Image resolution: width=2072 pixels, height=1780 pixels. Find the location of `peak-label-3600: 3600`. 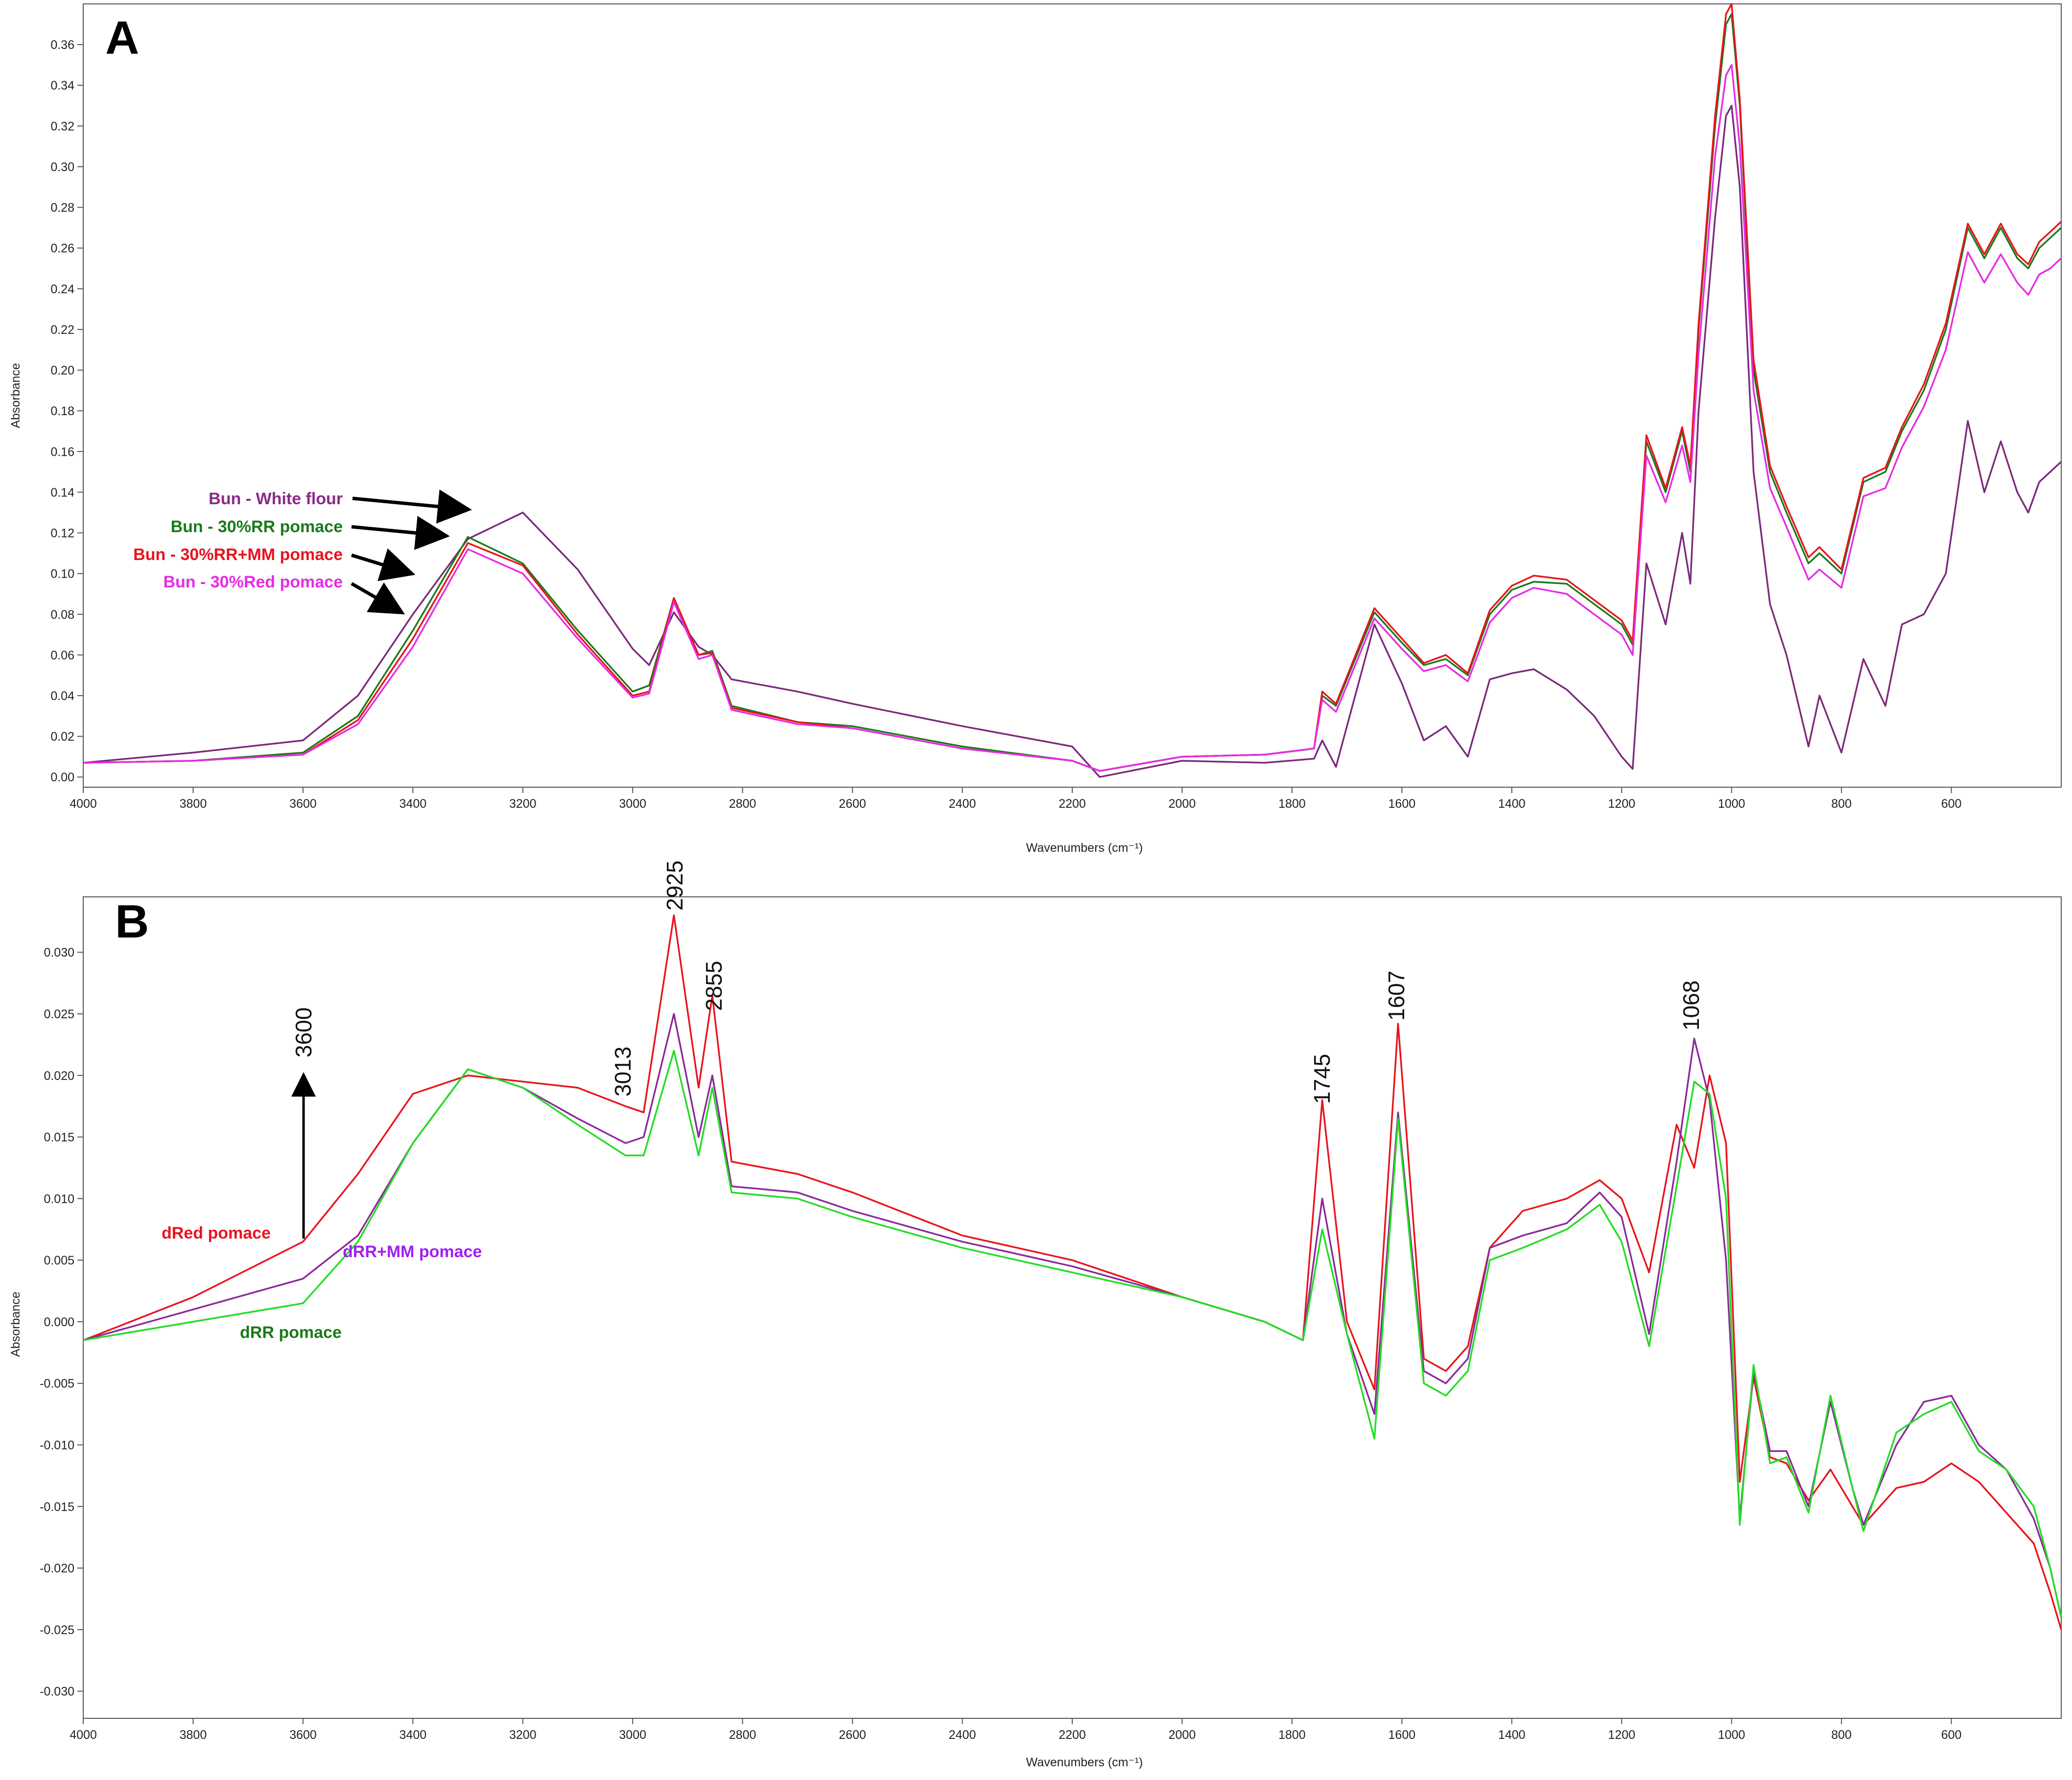

peak-label-3600: 3600 is located at coordinates (303, 1032).